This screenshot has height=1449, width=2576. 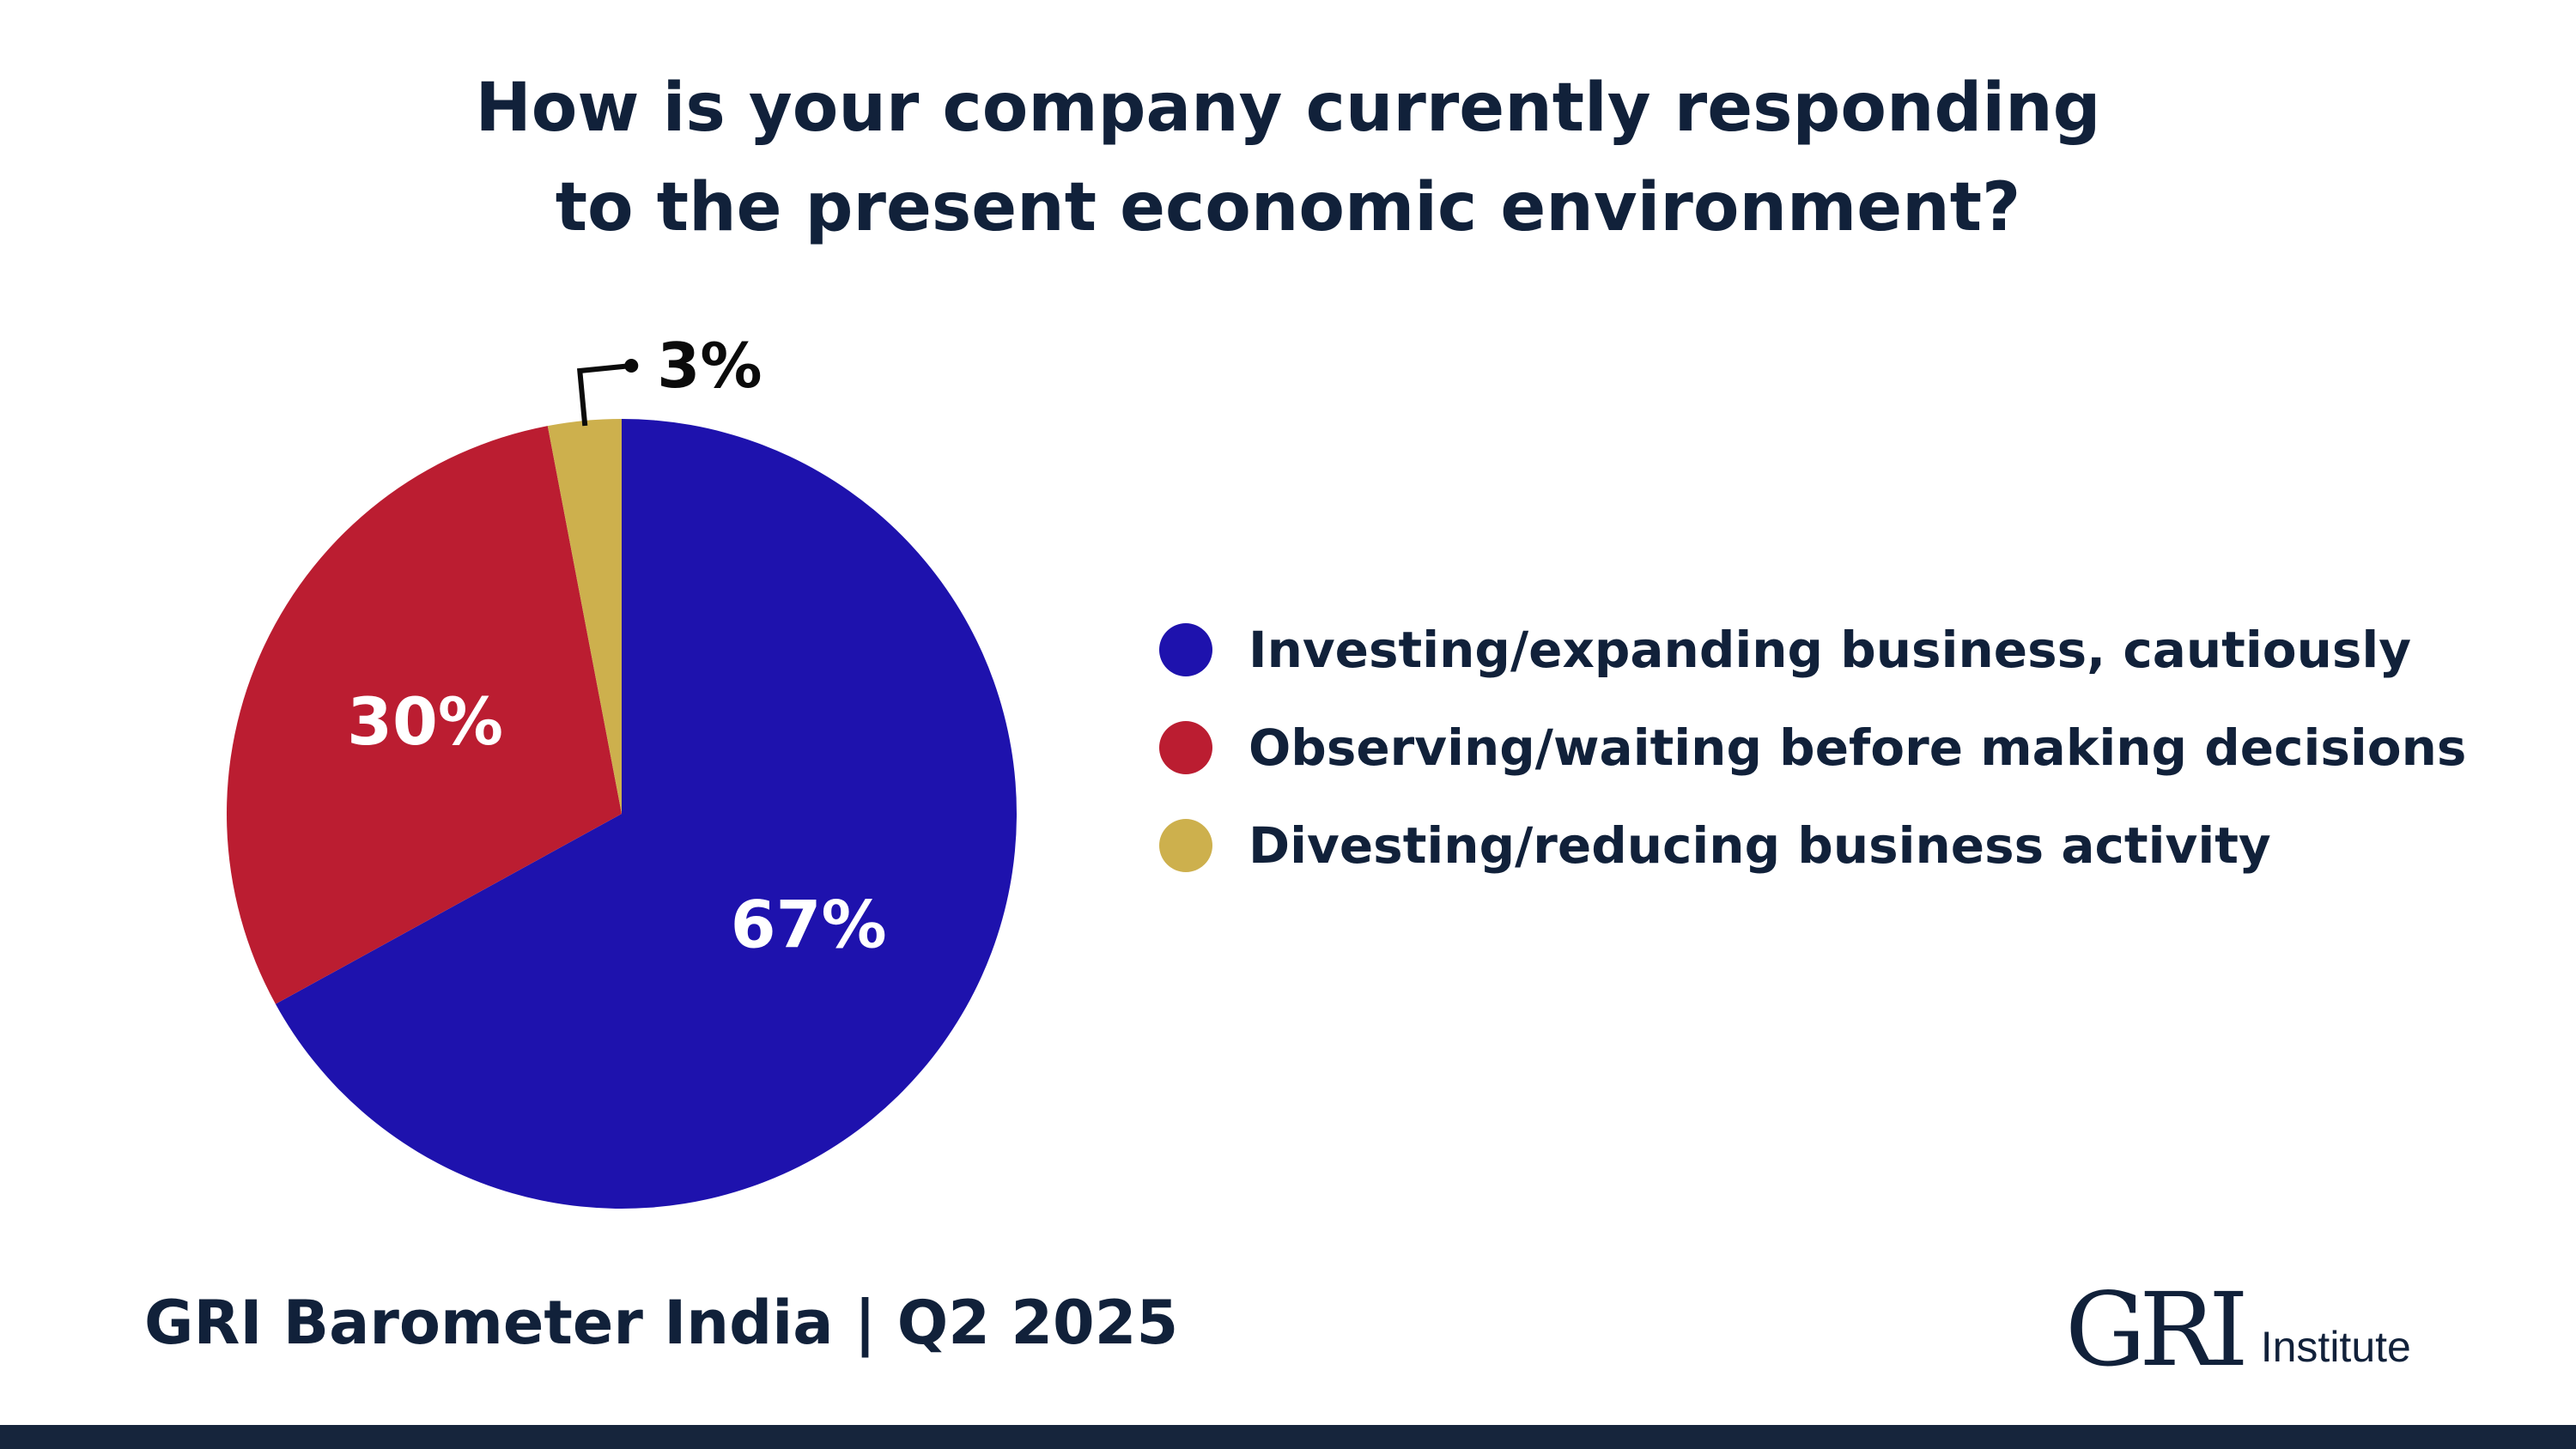 I want to click on bottom-bar, so click(x=1288, y=1437).